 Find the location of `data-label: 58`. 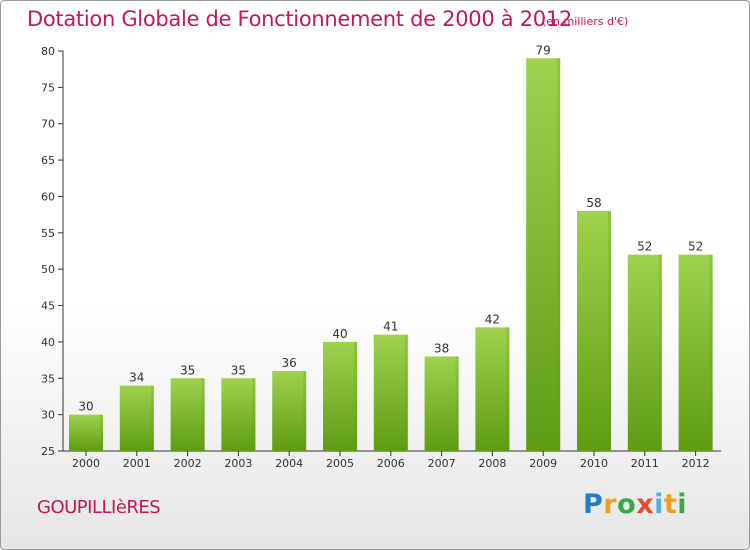

data-label: 58 is located at coordinates (593, 203).